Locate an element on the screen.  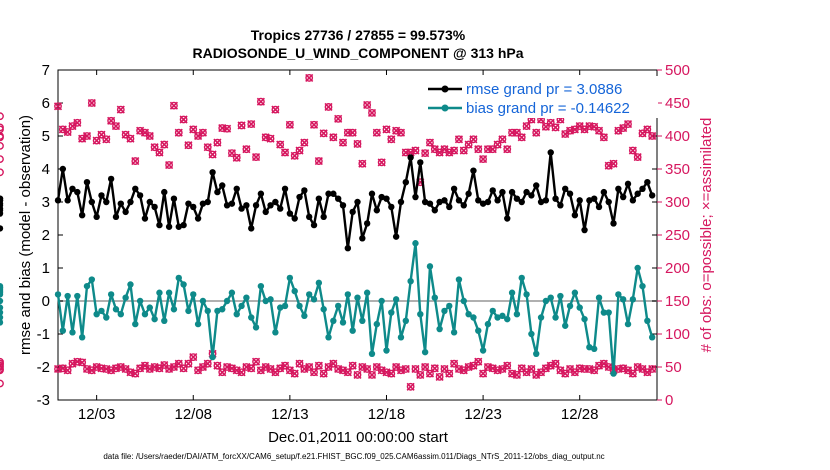
y-tick-label-right: 150 is located at coordinates (677, 301).